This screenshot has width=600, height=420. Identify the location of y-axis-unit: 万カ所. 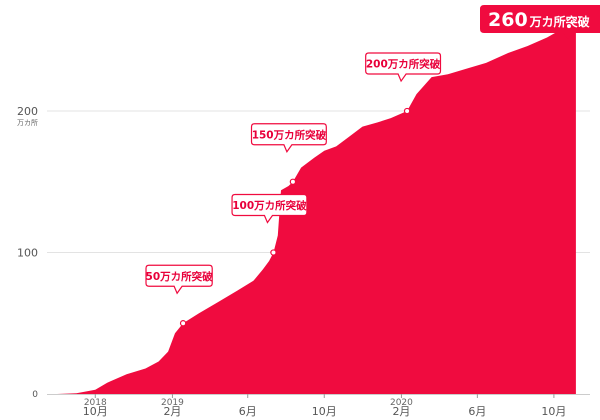
(27, 122).